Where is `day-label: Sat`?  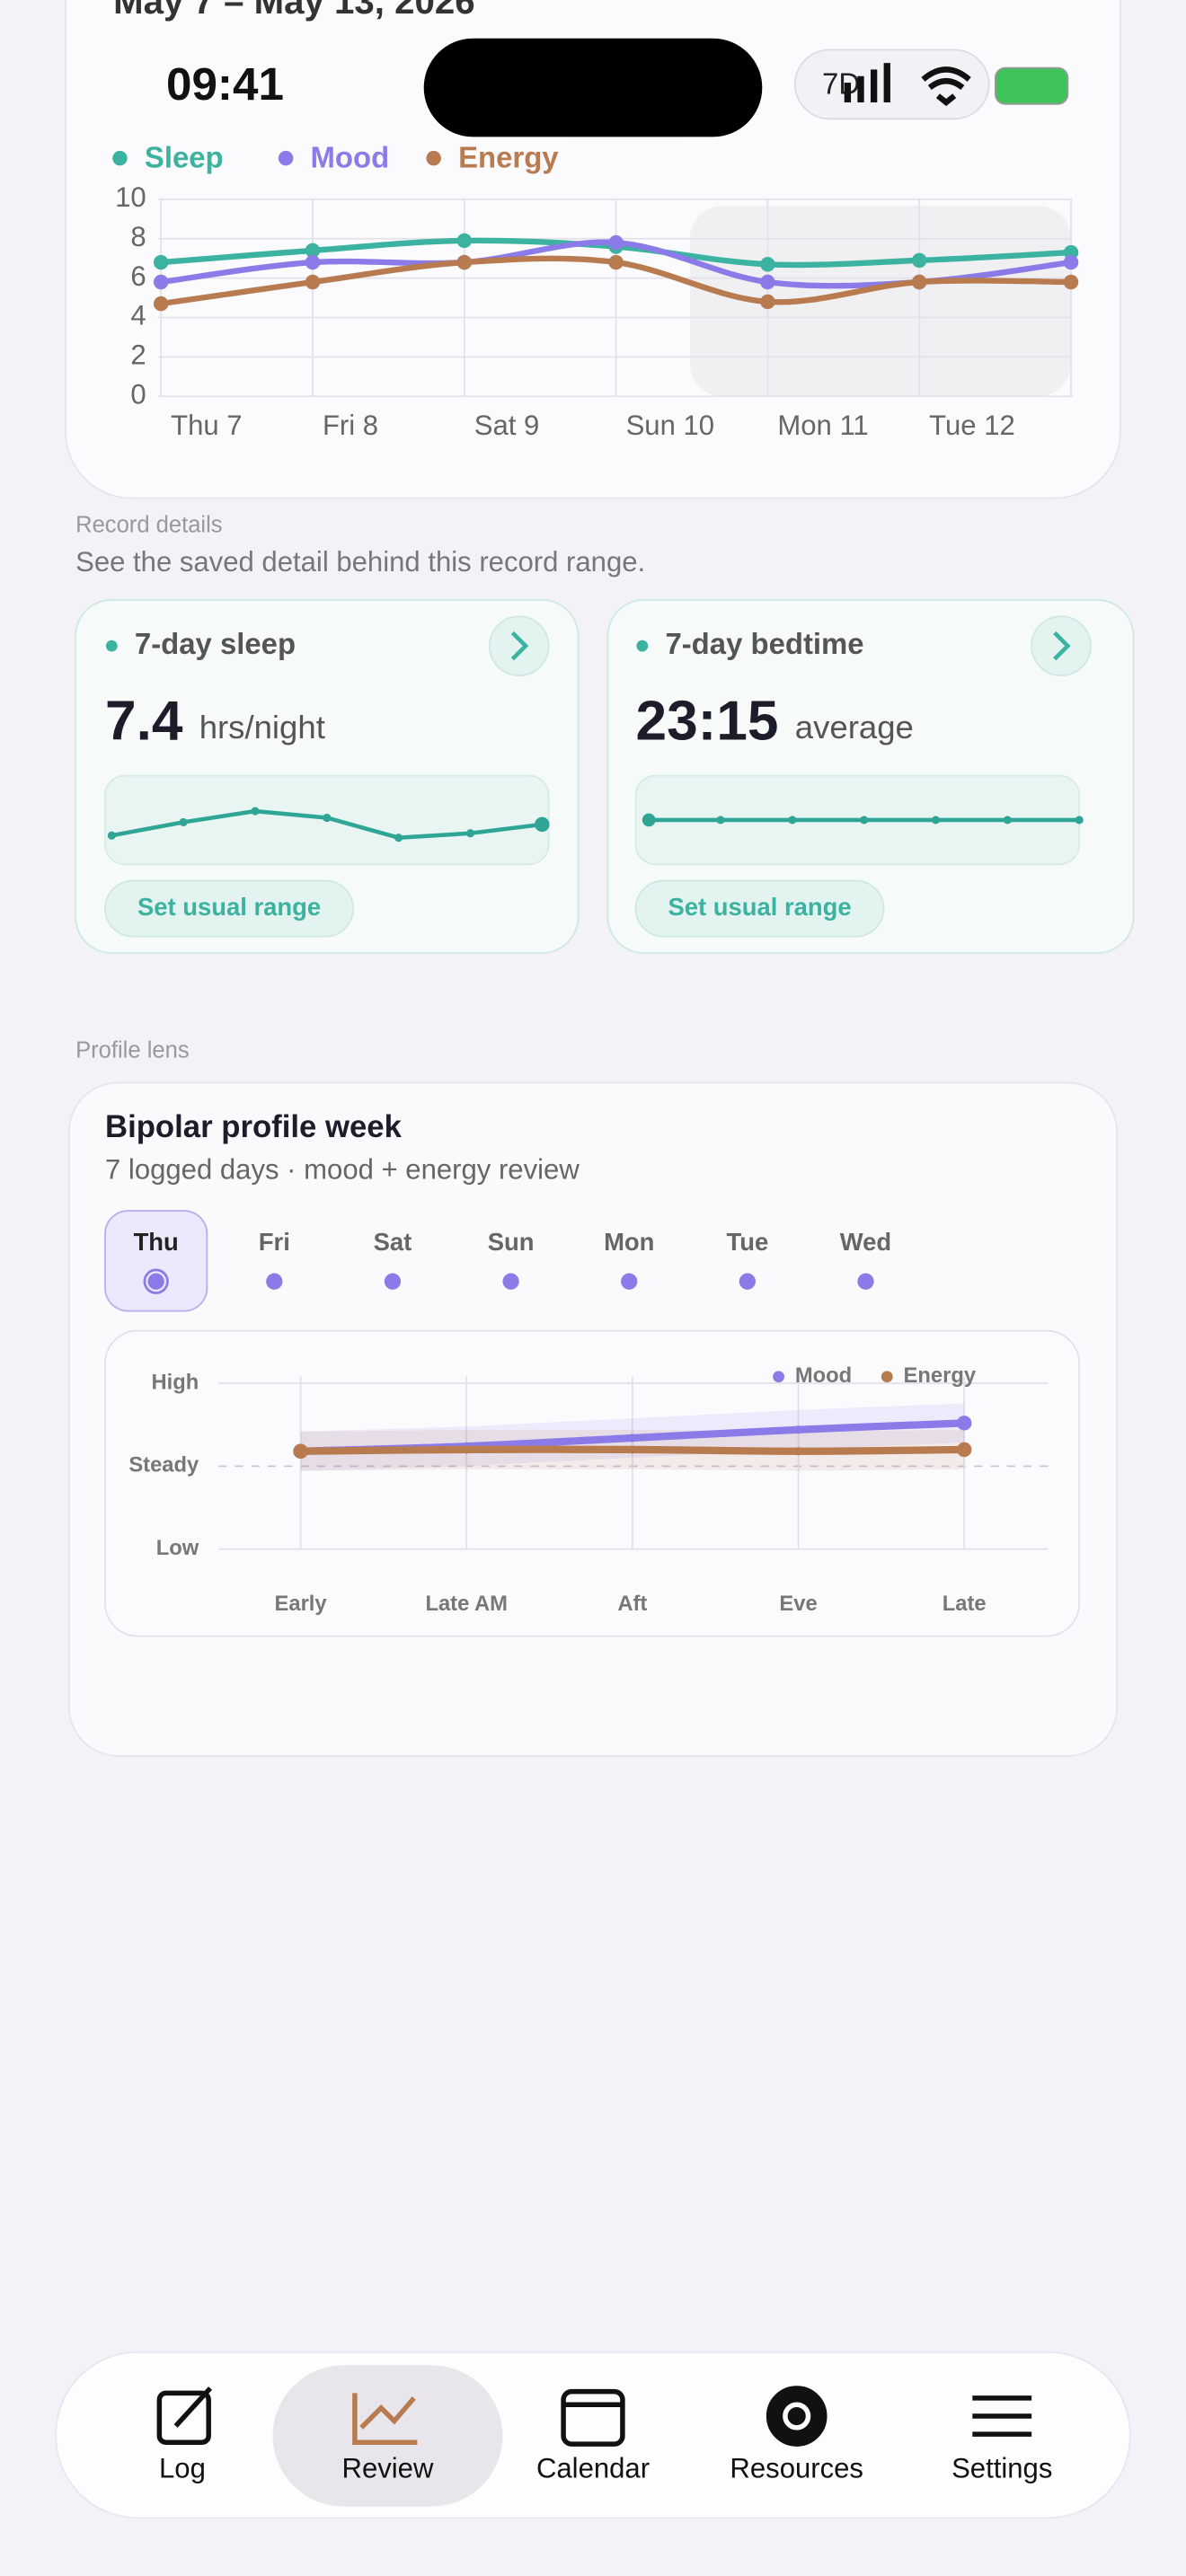 day-label: Sat is located at coordinates (393, 1242).